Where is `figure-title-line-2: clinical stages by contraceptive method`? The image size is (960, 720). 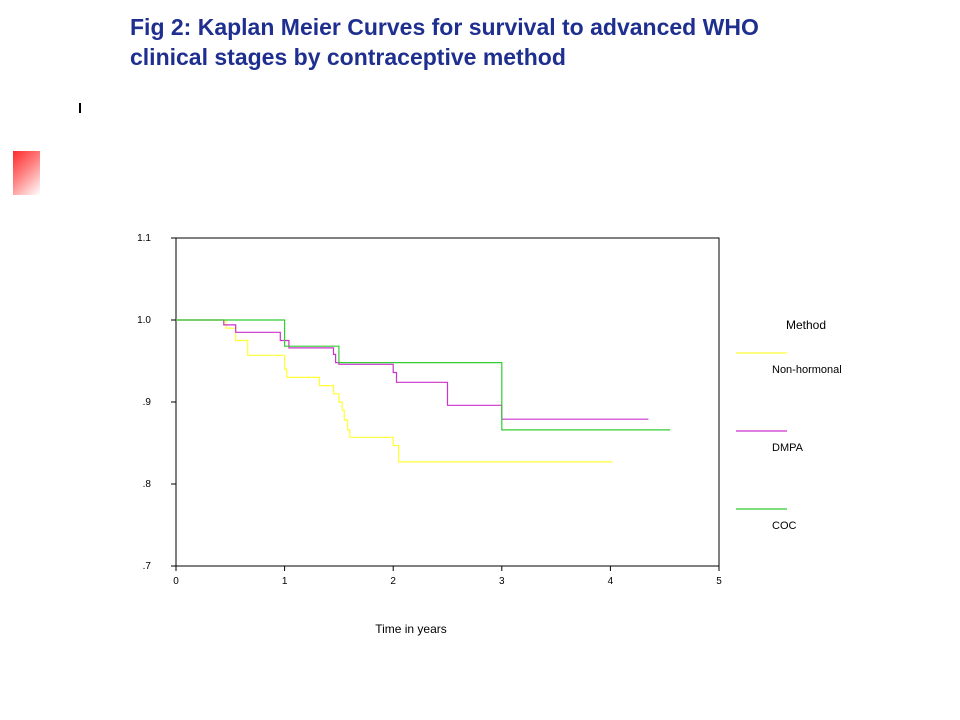 figure-title-line-2: clinical stages by contraceptive method is located at coordinates (348, 57).